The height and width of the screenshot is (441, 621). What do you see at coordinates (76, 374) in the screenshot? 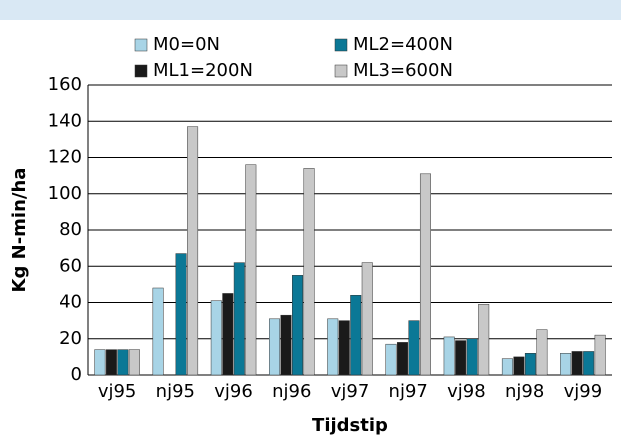
I see `y-tick-label: 0` at bounding box center [76, 374].